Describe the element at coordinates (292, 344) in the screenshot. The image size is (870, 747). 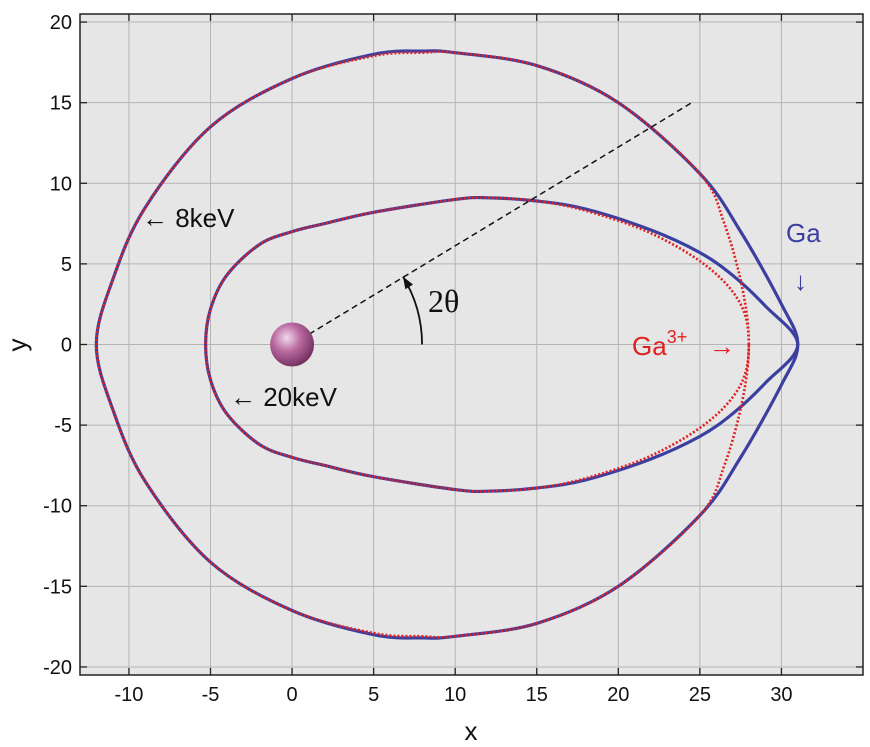
I see `ion-sphere` at that location.